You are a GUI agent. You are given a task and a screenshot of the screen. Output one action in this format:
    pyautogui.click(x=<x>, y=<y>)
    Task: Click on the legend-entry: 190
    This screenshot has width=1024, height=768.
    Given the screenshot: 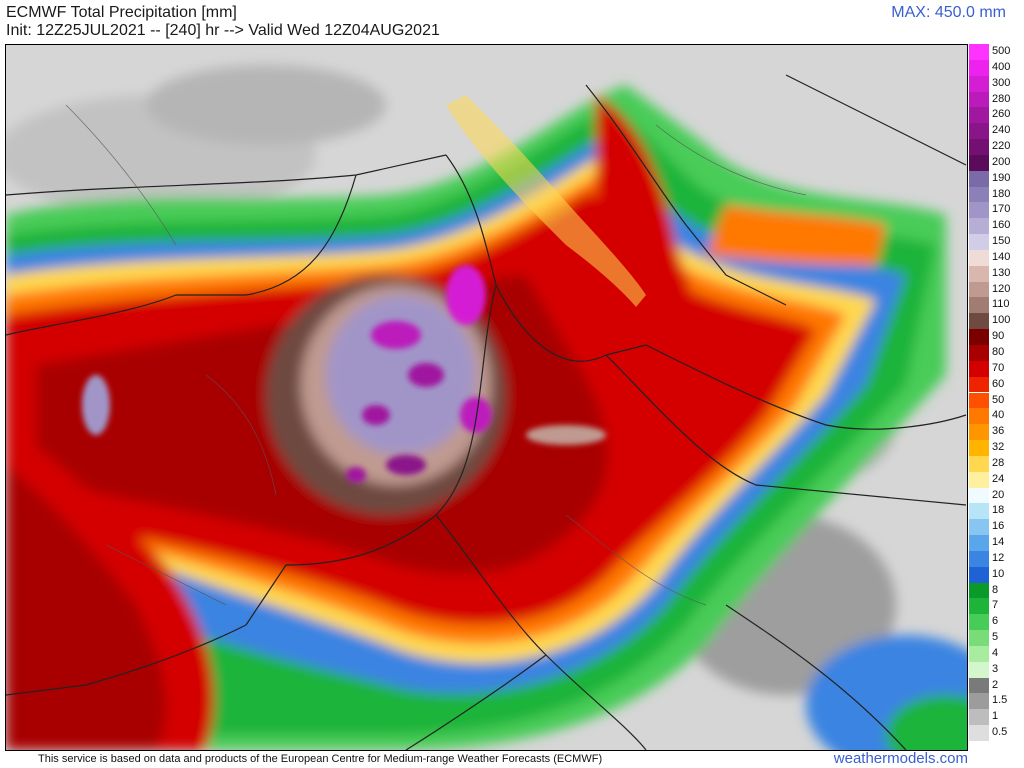 What is the action you would take?
    pyautogui.click(x=996, y=178)
    